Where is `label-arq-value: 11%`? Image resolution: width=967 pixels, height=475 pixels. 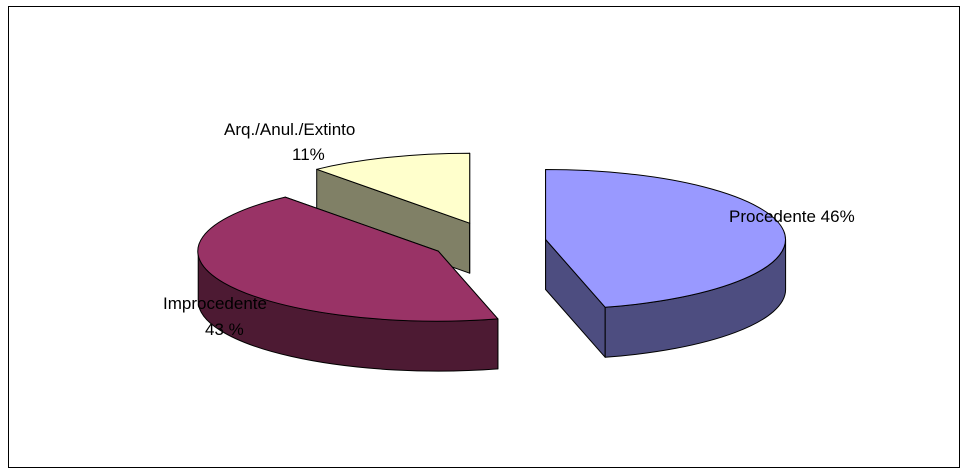 label-arq-value: 11% is located at coordinates (308, 154).